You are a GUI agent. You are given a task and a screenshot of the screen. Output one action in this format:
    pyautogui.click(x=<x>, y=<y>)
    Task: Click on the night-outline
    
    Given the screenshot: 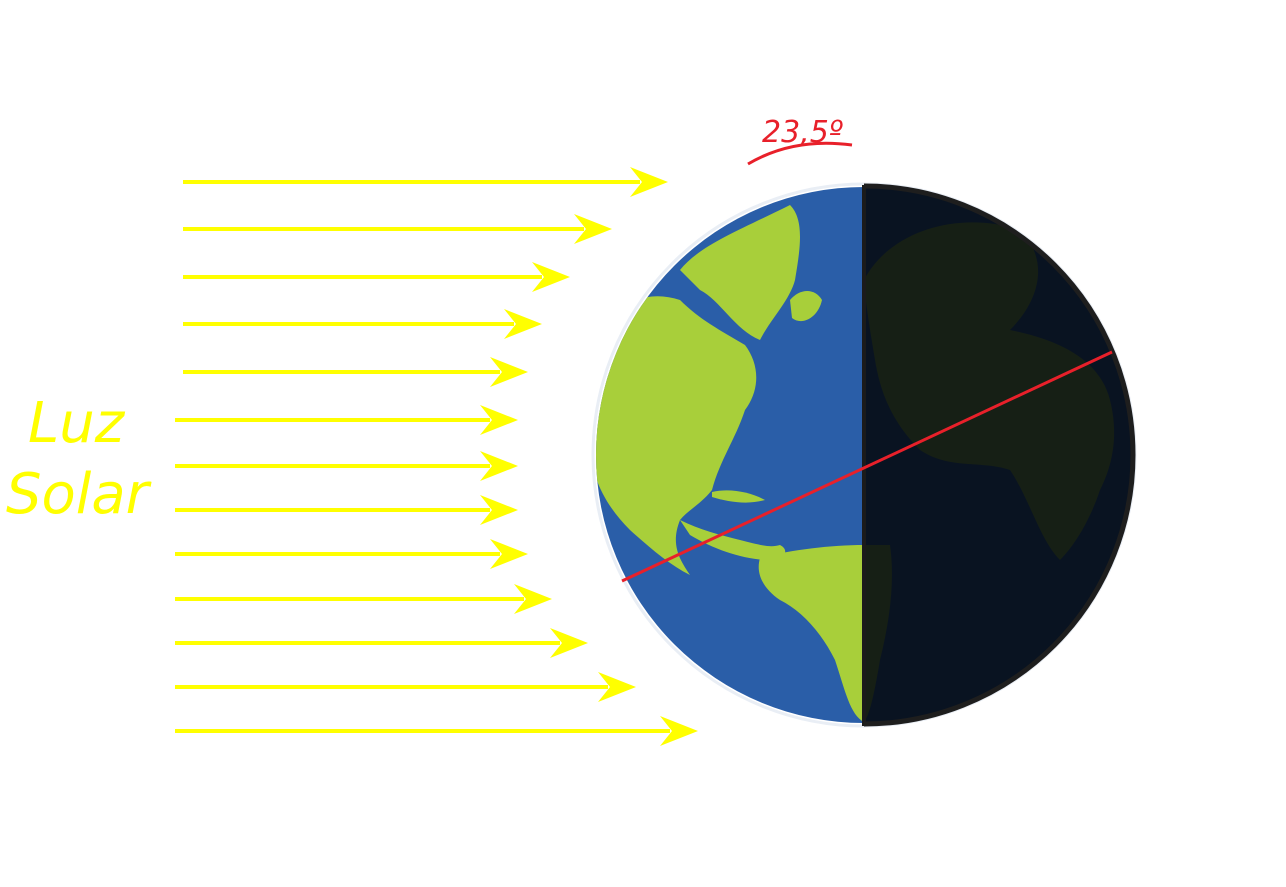 What is the action you would take?
    pyautogui.click(x=1000, y=455)
    